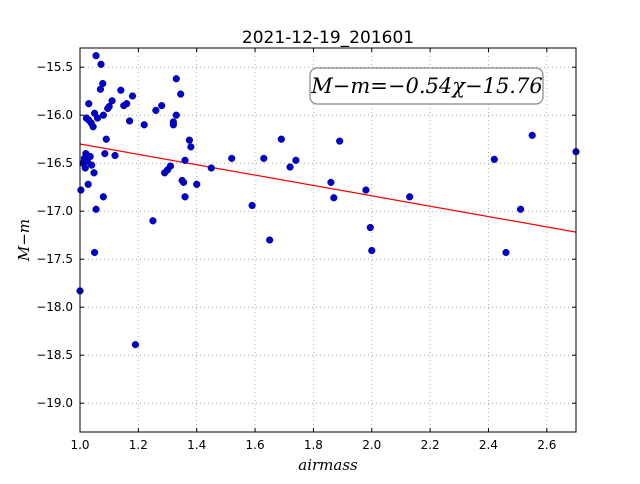 The height and width of the screenshot is (484, 640). What do you see at coordinates (328, 188) in the screenshot?
I see `fit-line` at bounding box center [328, 188].